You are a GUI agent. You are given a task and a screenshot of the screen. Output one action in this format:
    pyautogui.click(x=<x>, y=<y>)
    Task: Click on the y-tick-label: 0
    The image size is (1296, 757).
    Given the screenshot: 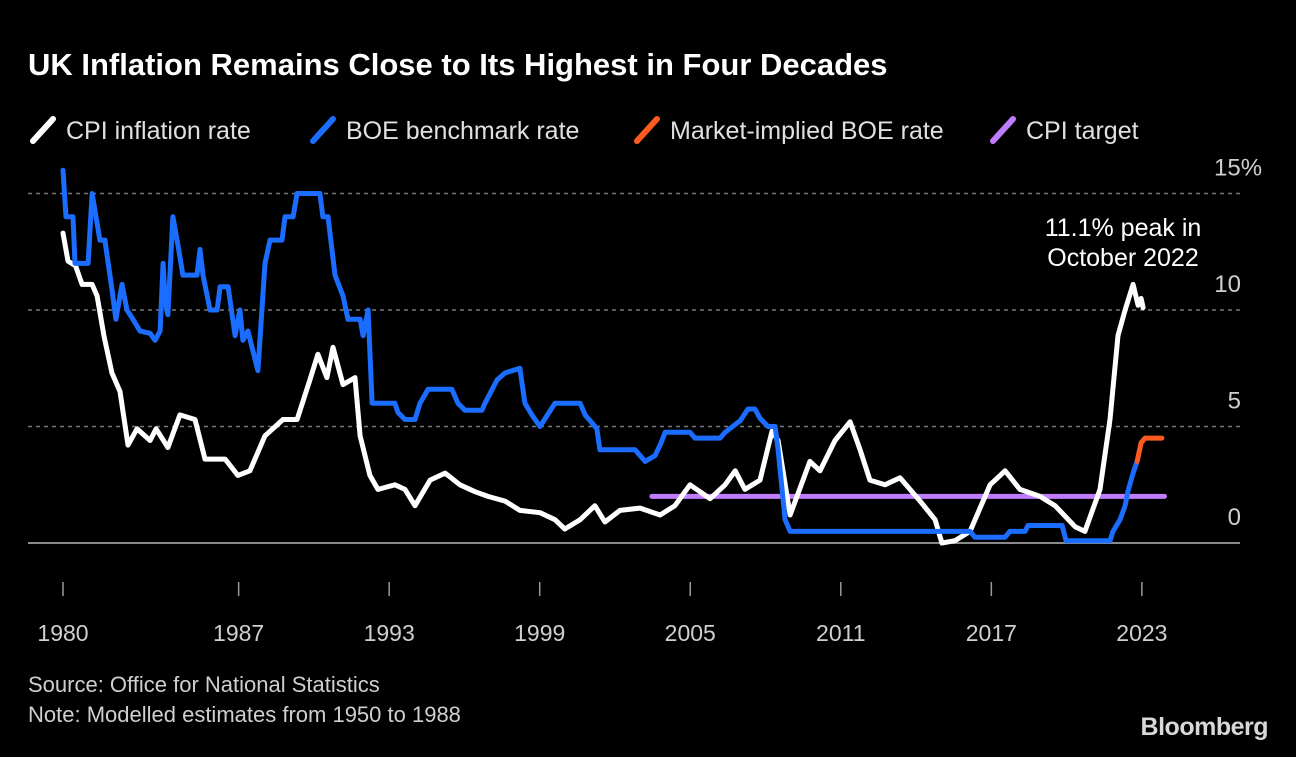 What is the action you would take?
    pyautogui.click(x=1234, y=517)
    